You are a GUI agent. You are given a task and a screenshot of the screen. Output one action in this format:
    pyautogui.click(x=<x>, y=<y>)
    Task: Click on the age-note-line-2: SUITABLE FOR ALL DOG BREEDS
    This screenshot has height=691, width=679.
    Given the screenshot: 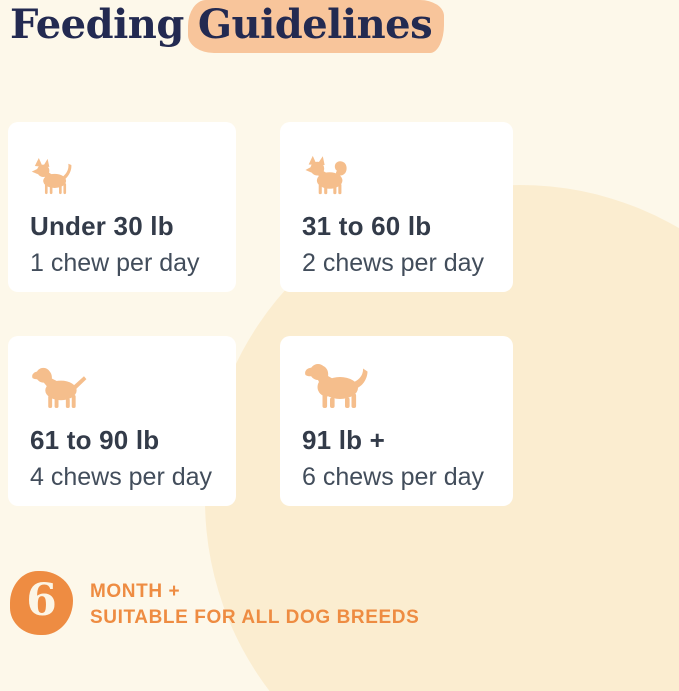 What is the action you would take?
    pyautogui.click(x=255, y=617)
    